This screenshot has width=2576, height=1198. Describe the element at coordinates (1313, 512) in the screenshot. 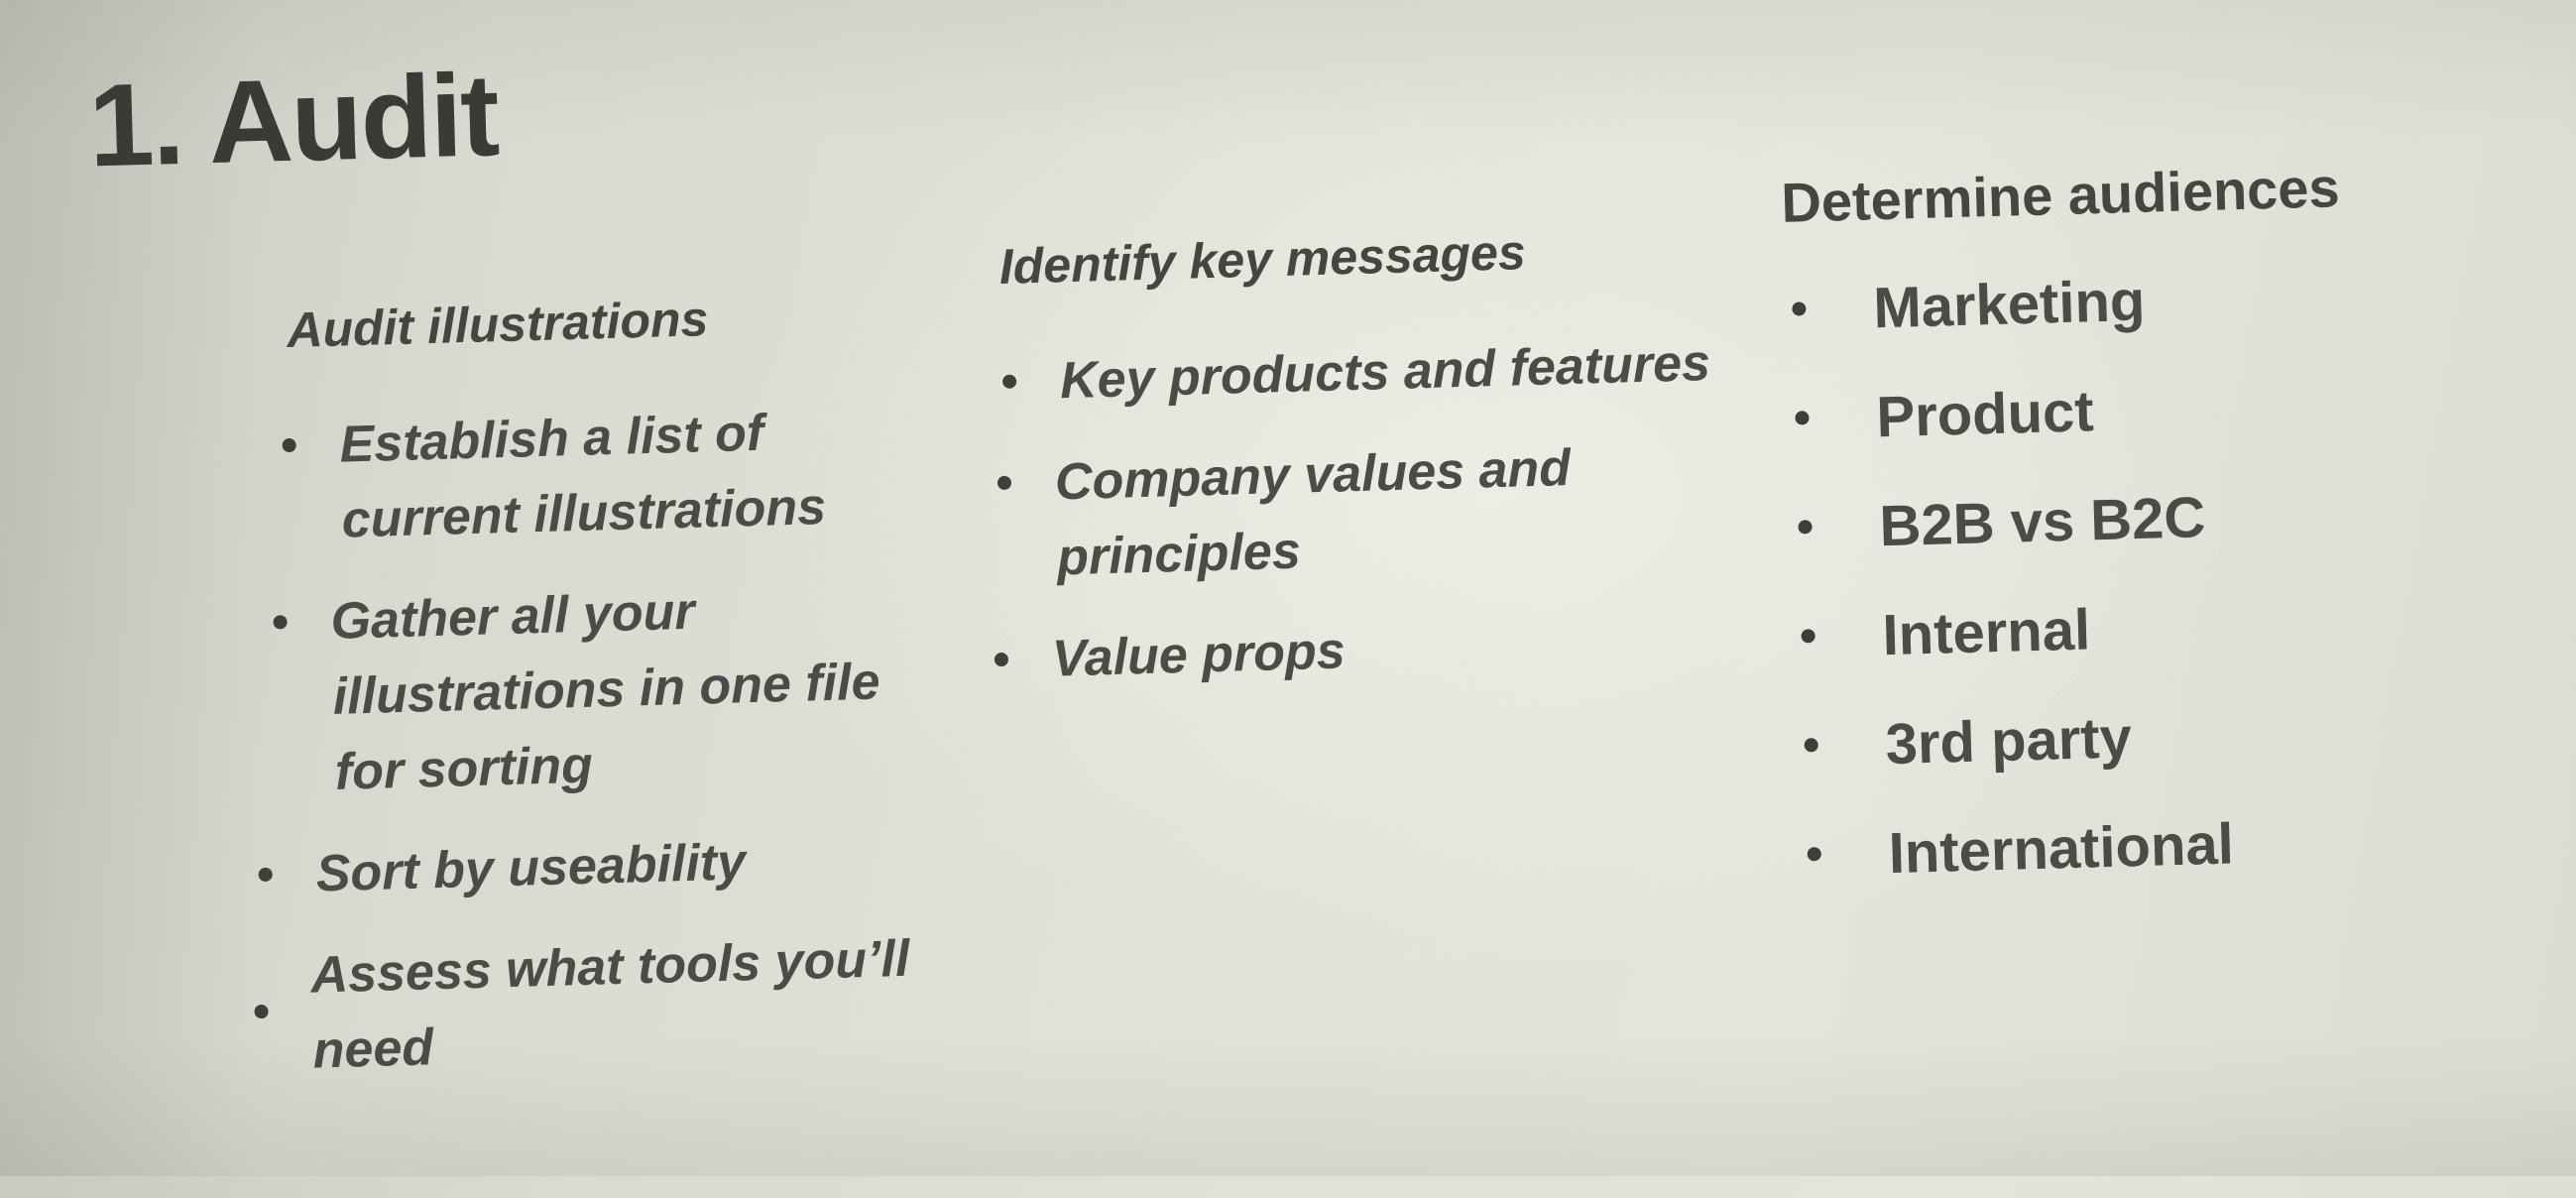

I see `list-item-text: Company values and principles` at that location.